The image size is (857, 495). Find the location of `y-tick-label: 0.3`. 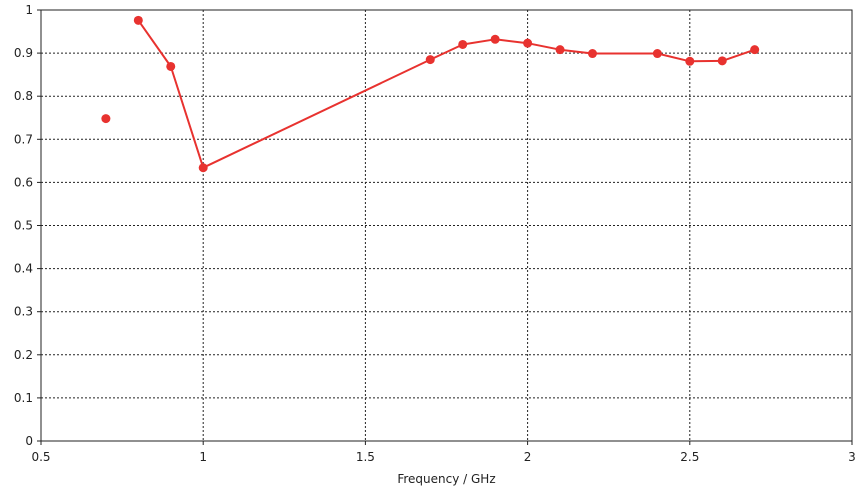

y-tick-label: 0.3 is located at coordinates (23, 312).